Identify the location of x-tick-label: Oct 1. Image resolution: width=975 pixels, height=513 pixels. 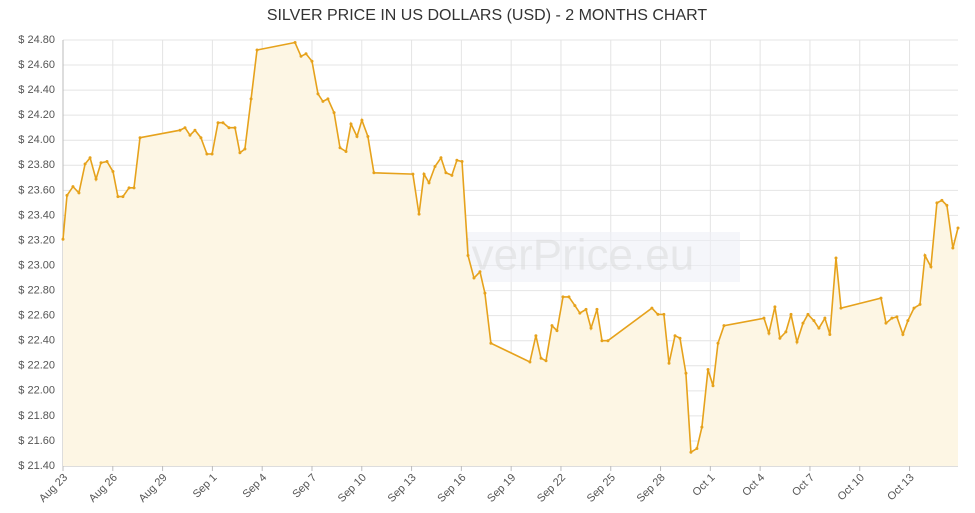
(703, 485).